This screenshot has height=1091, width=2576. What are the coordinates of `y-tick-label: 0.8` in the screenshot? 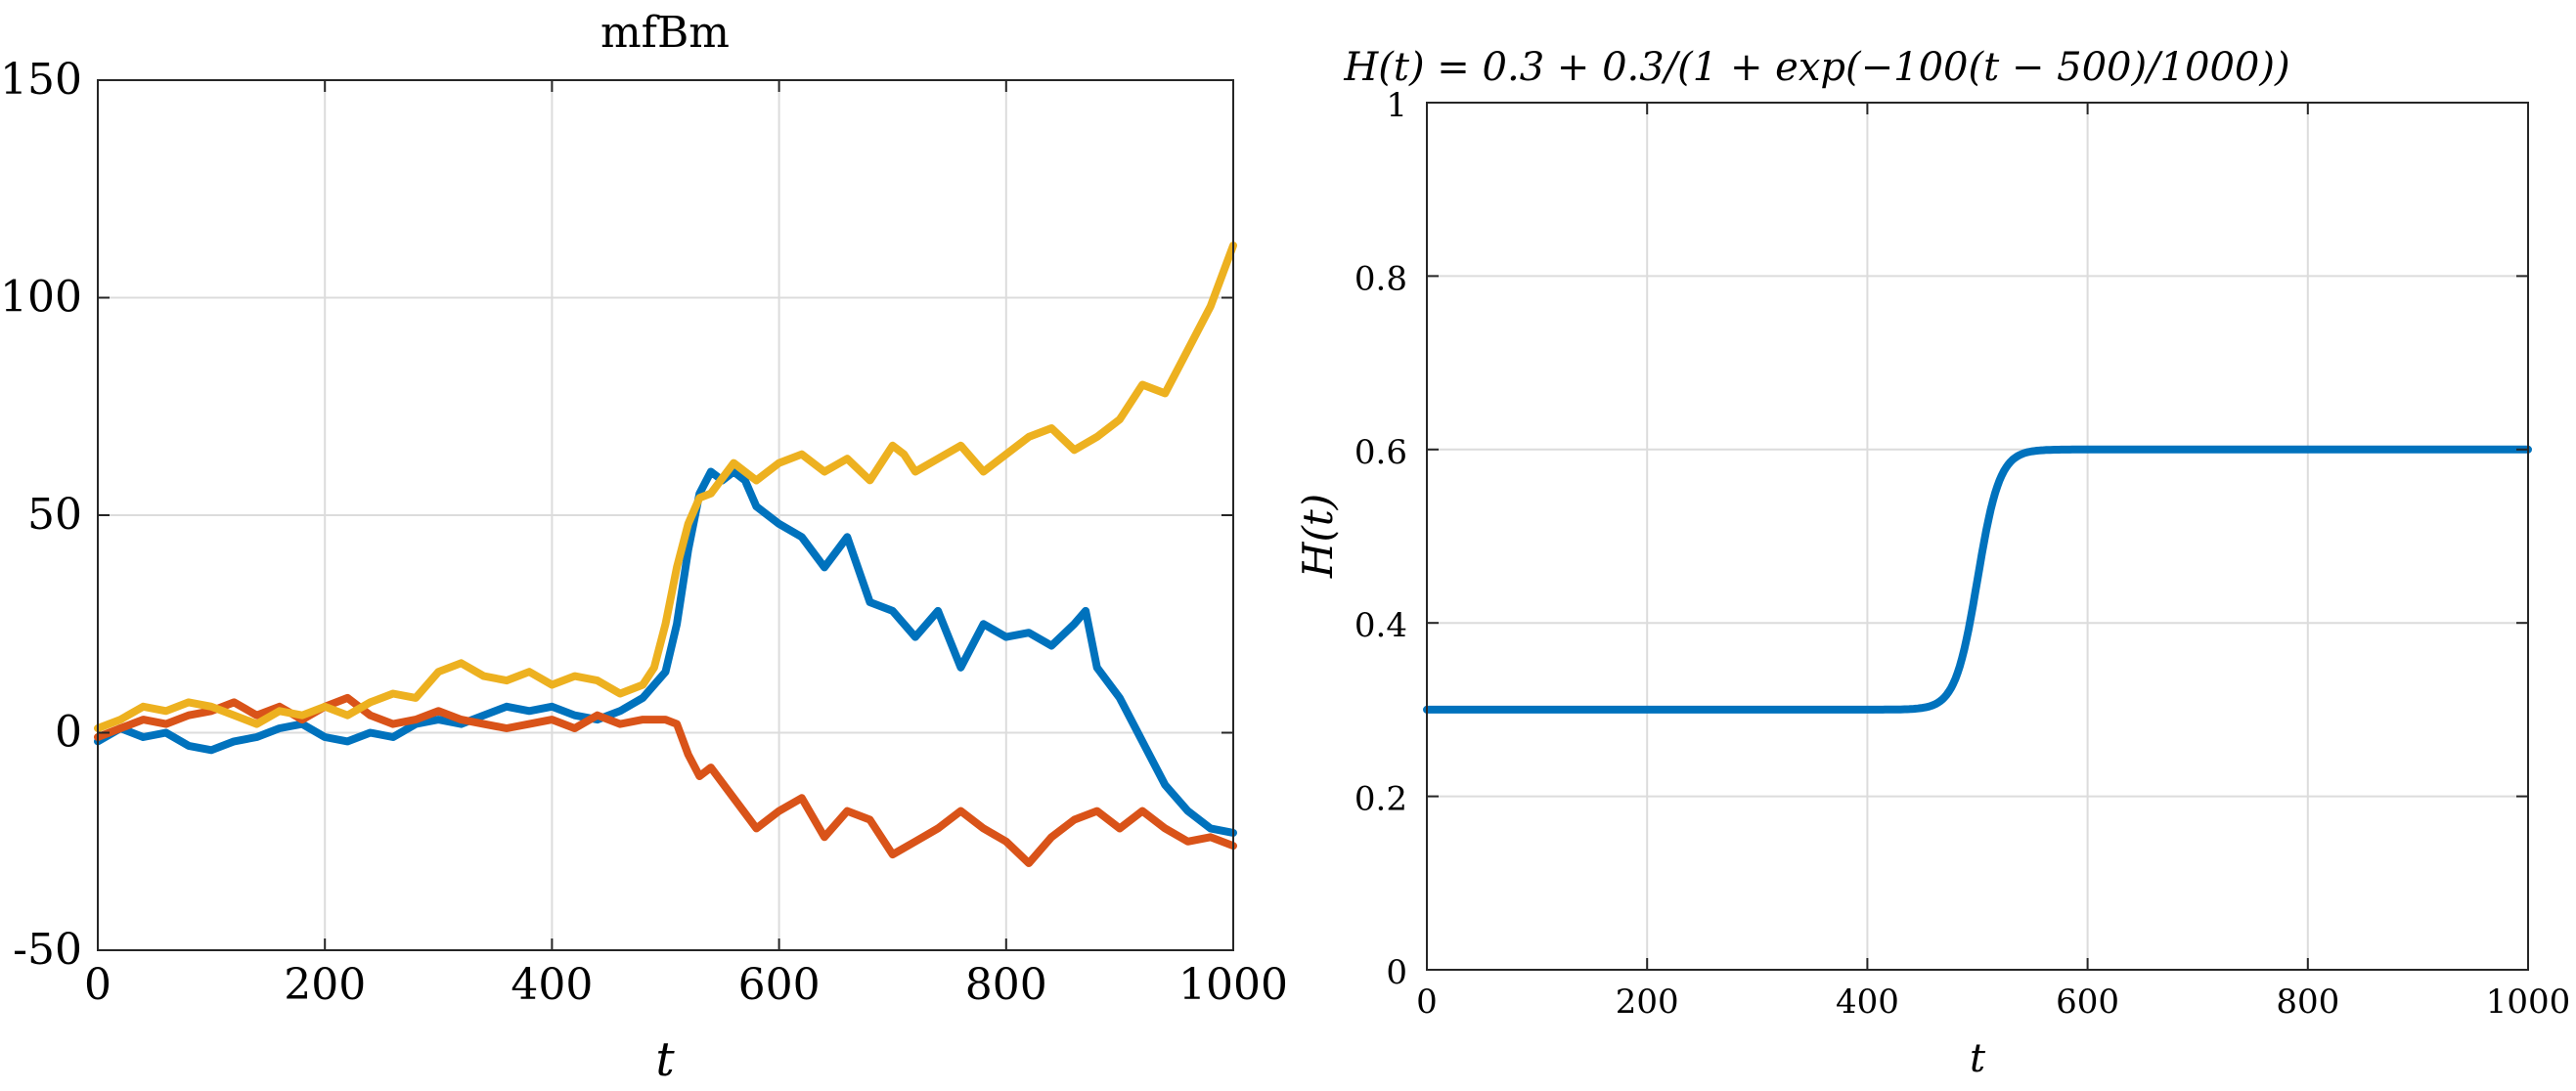 It's located at (1381, 278).